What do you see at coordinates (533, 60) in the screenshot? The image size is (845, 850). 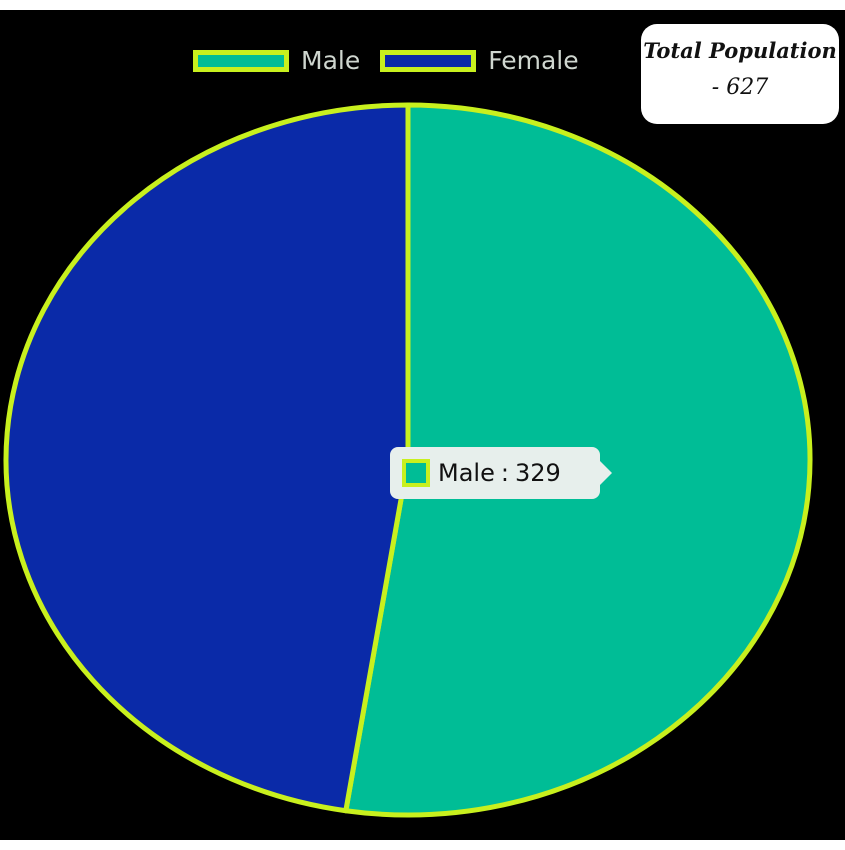 I see `legend-label-female: Female` at bounding box center [533, 60].